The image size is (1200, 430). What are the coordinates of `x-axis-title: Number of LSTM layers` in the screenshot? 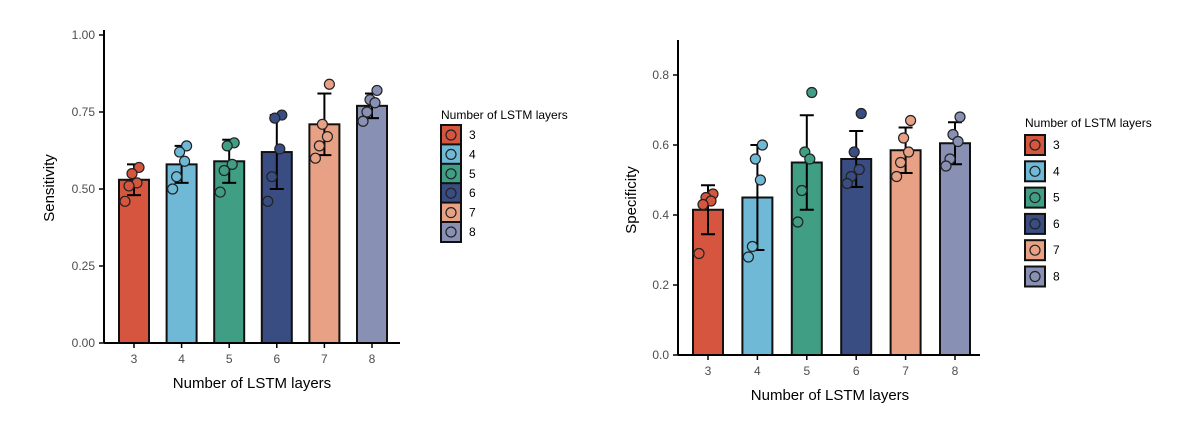 It's located at (252, 383).